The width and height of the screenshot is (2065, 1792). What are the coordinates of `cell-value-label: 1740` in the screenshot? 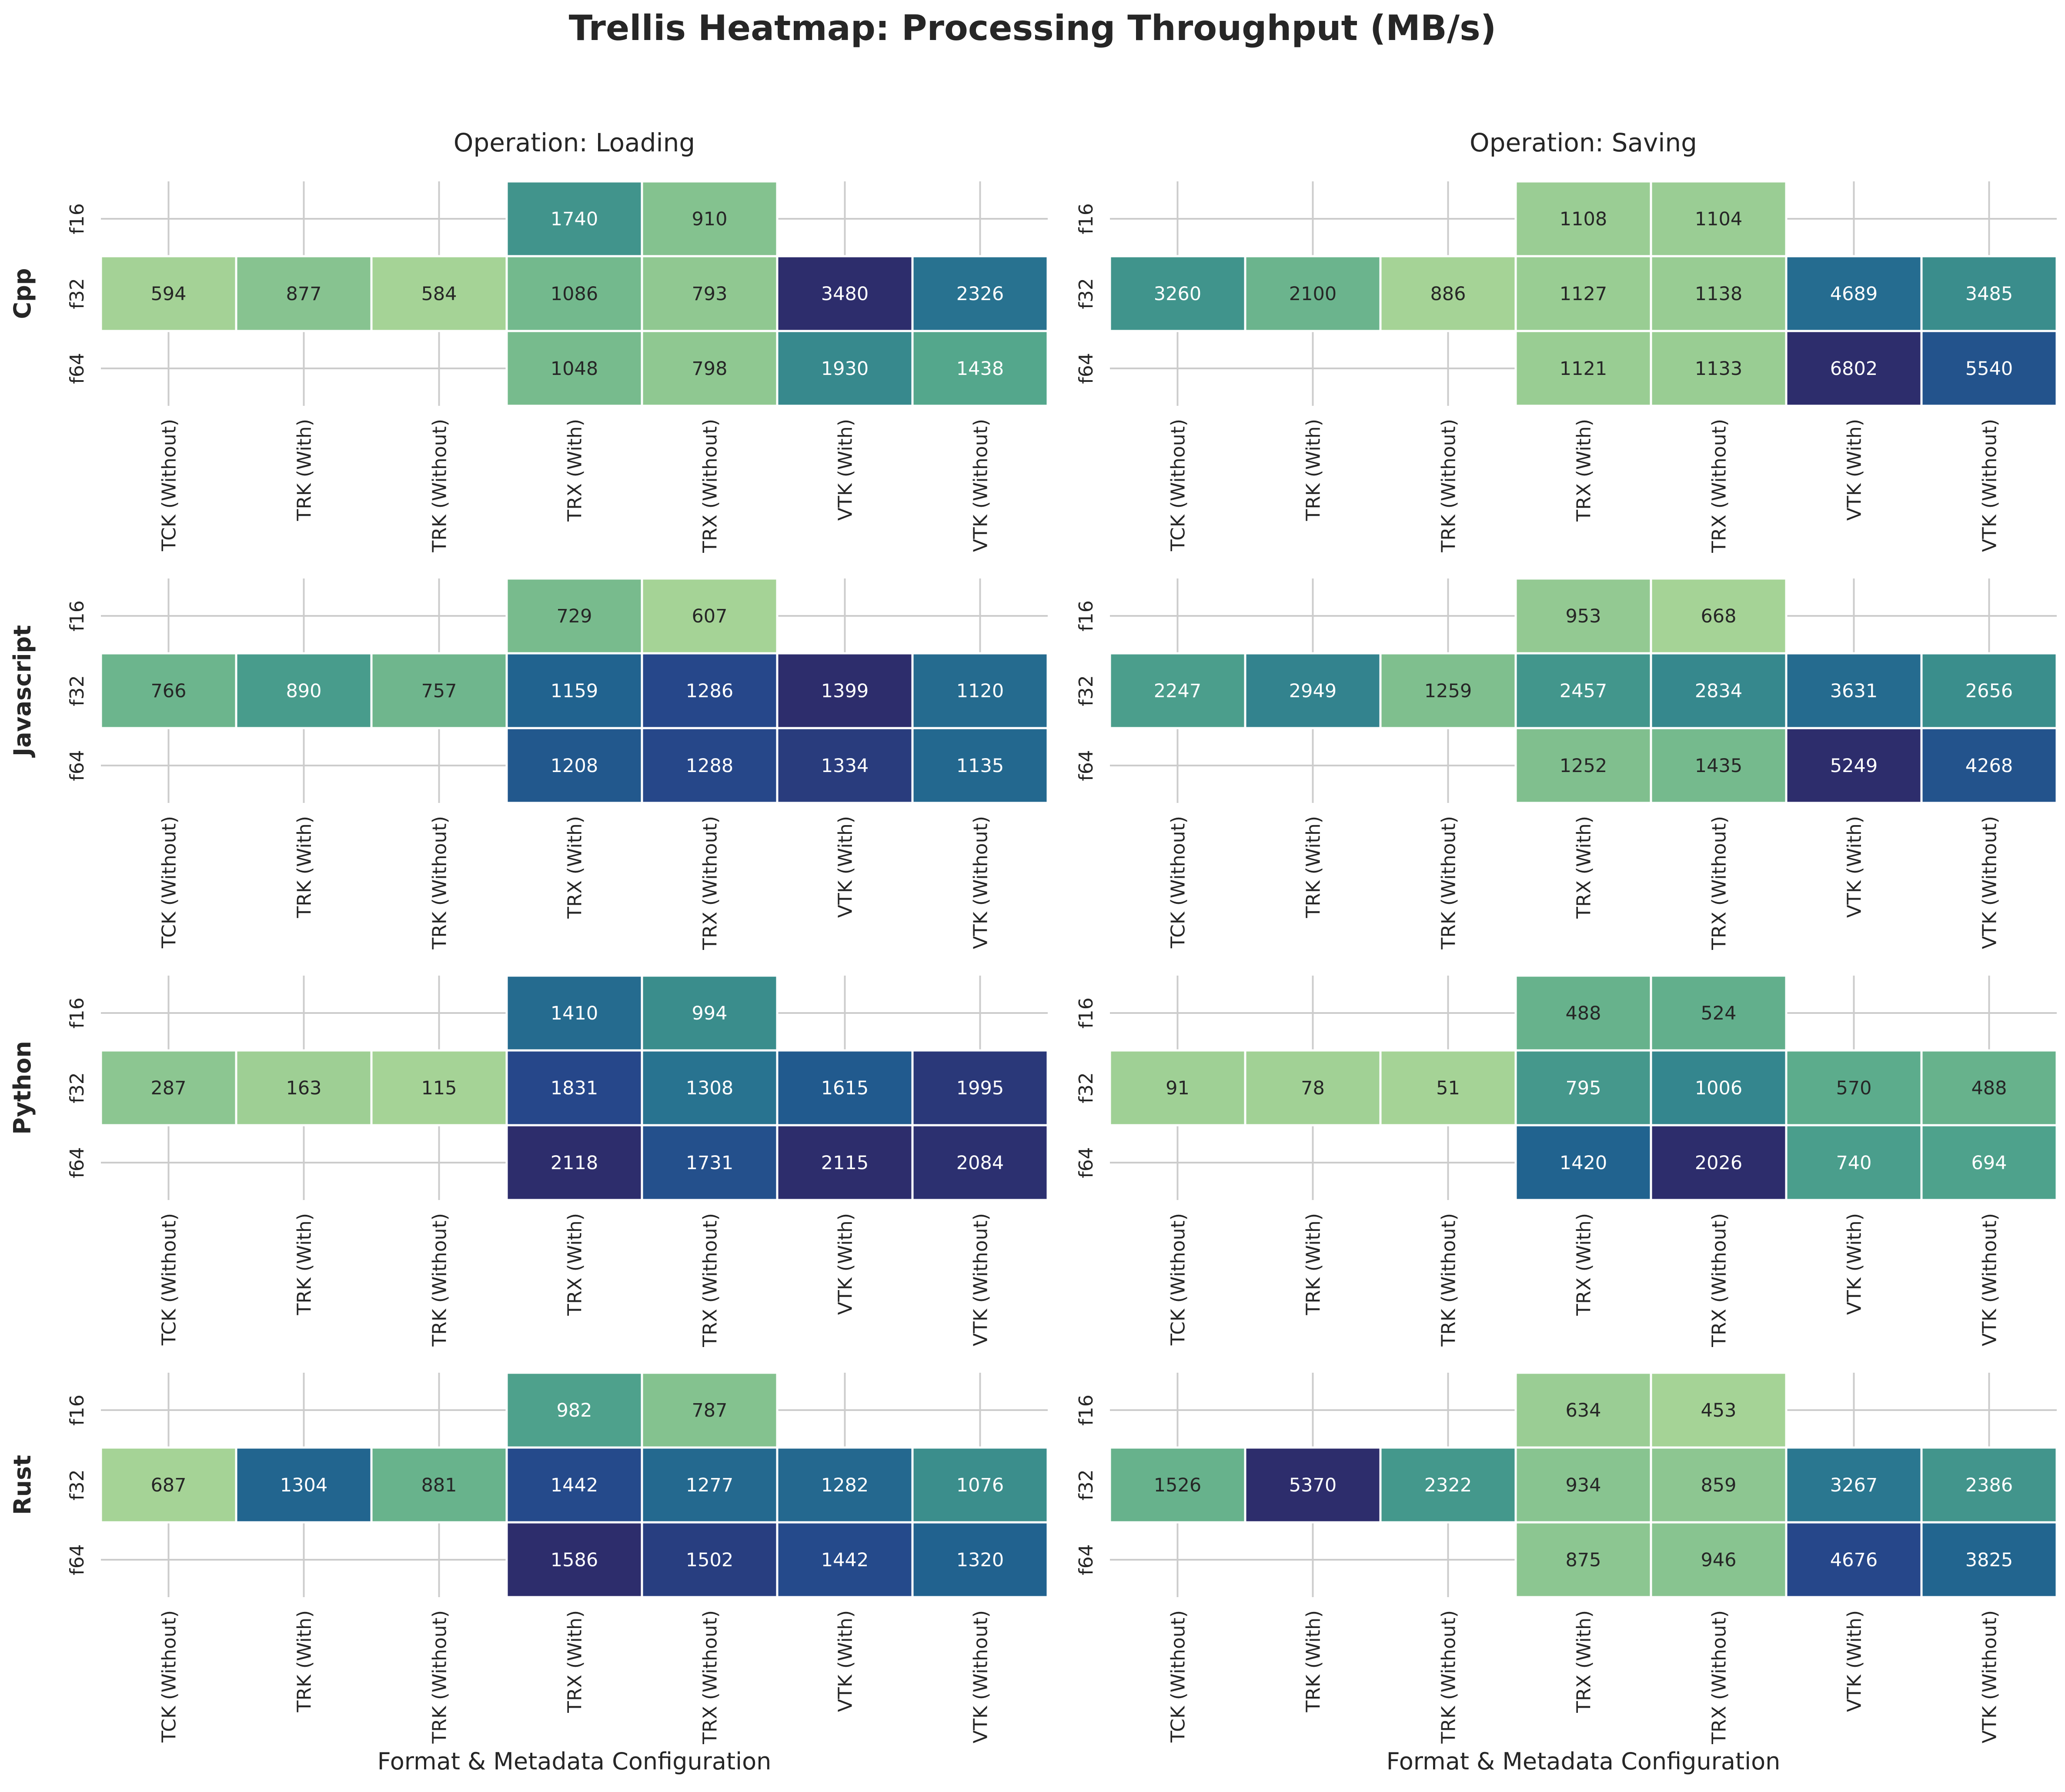 It's located at (575, 219).